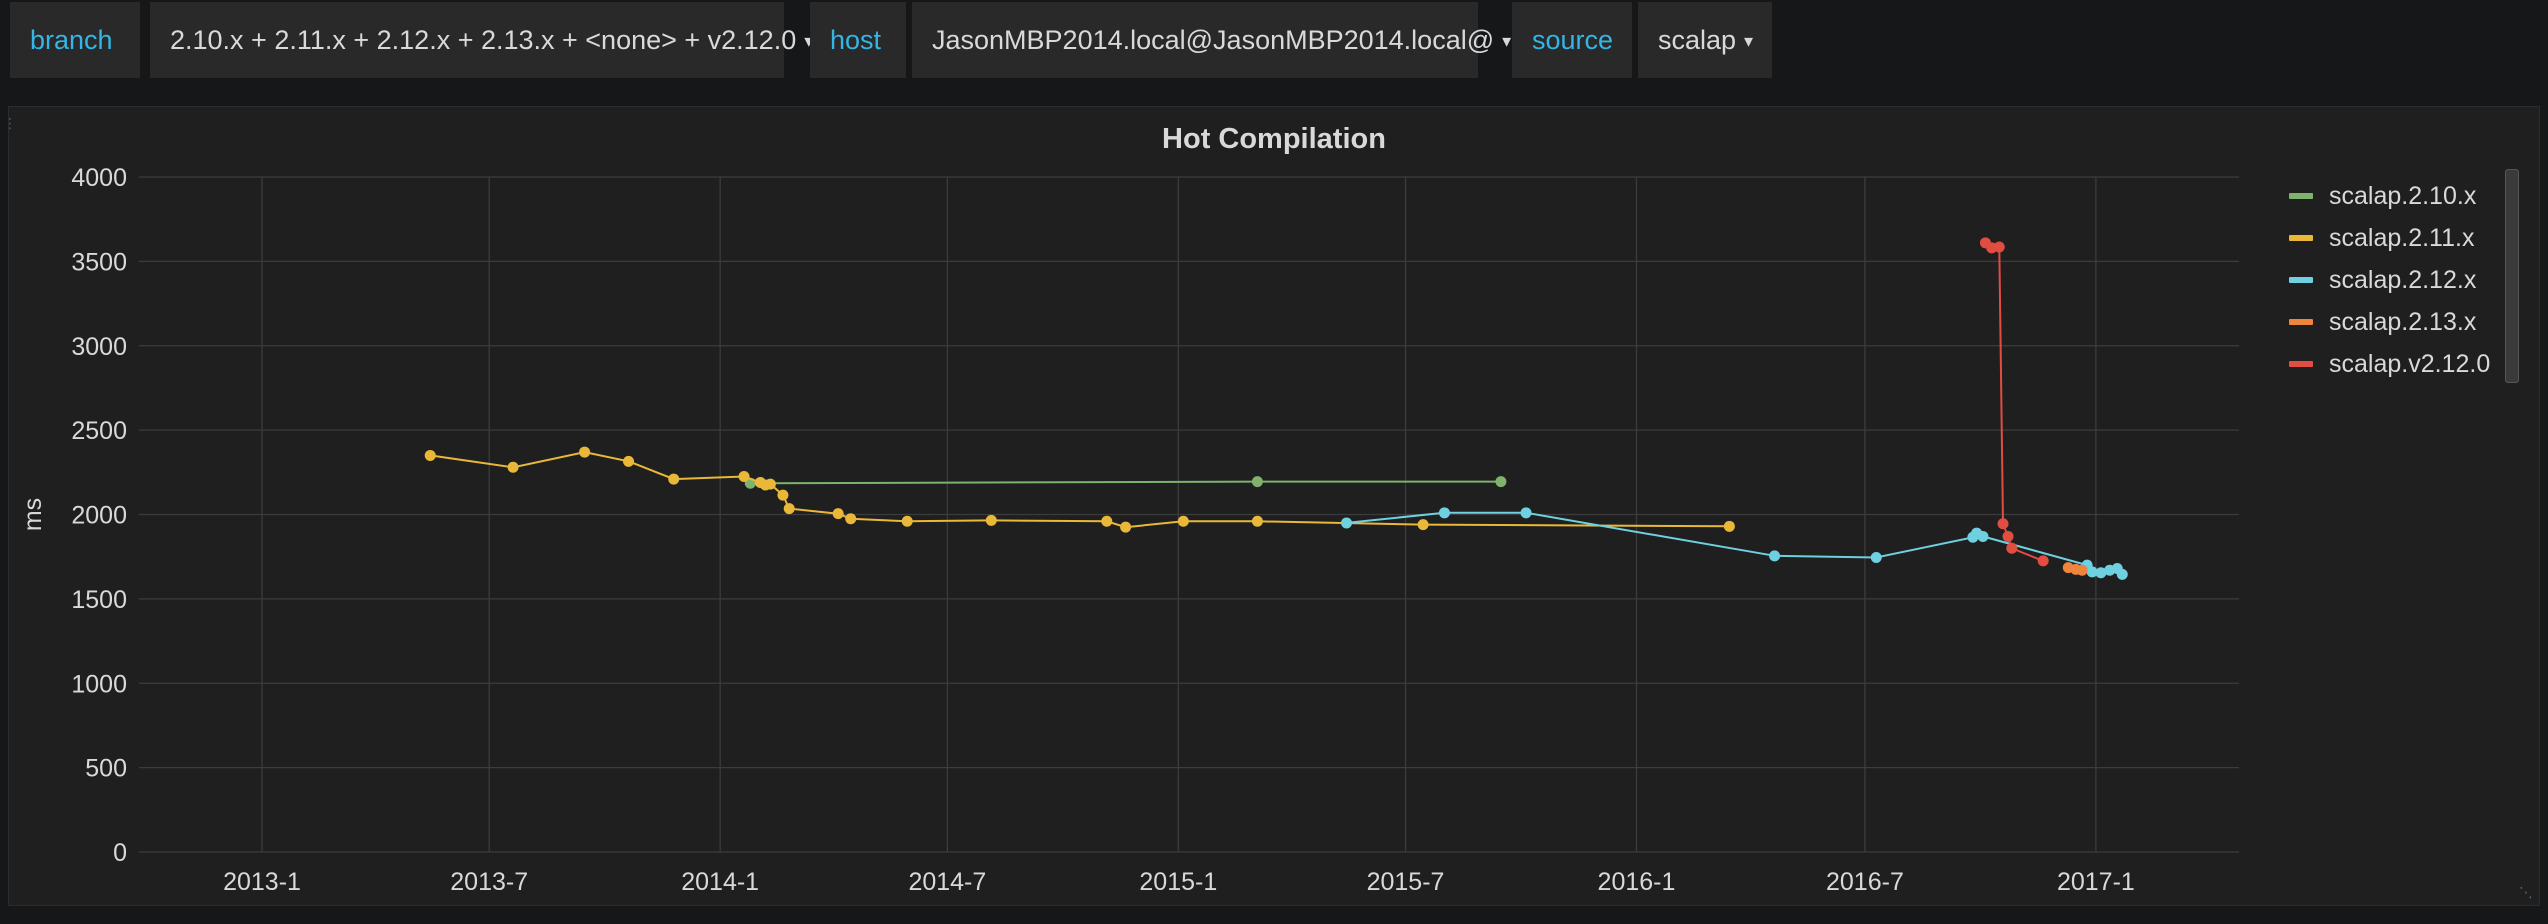 The image size is (2548, 924). I want to click on legend-item: scalap.2.11.x, so click(2389, 238).